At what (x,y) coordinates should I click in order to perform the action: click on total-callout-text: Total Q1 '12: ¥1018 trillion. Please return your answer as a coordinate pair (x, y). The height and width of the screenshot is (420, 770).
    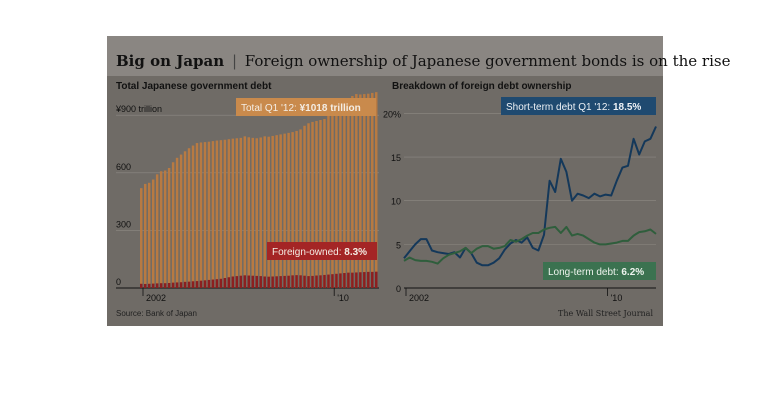
    Looking at the image, I should click on (301, 108).